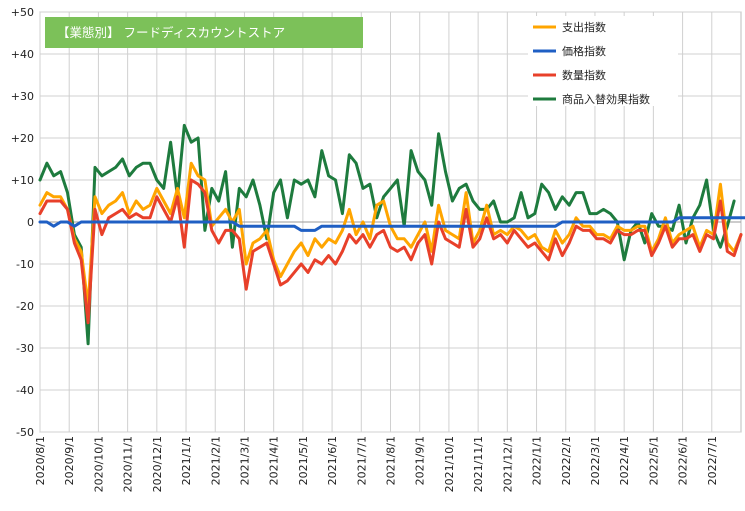 Image resolution: width=745 pixels, height=511 pixels. Describe the element at coordinates (128, 464) in the screenshot. I see `x-tick-label: 2020/11/1` at that location.